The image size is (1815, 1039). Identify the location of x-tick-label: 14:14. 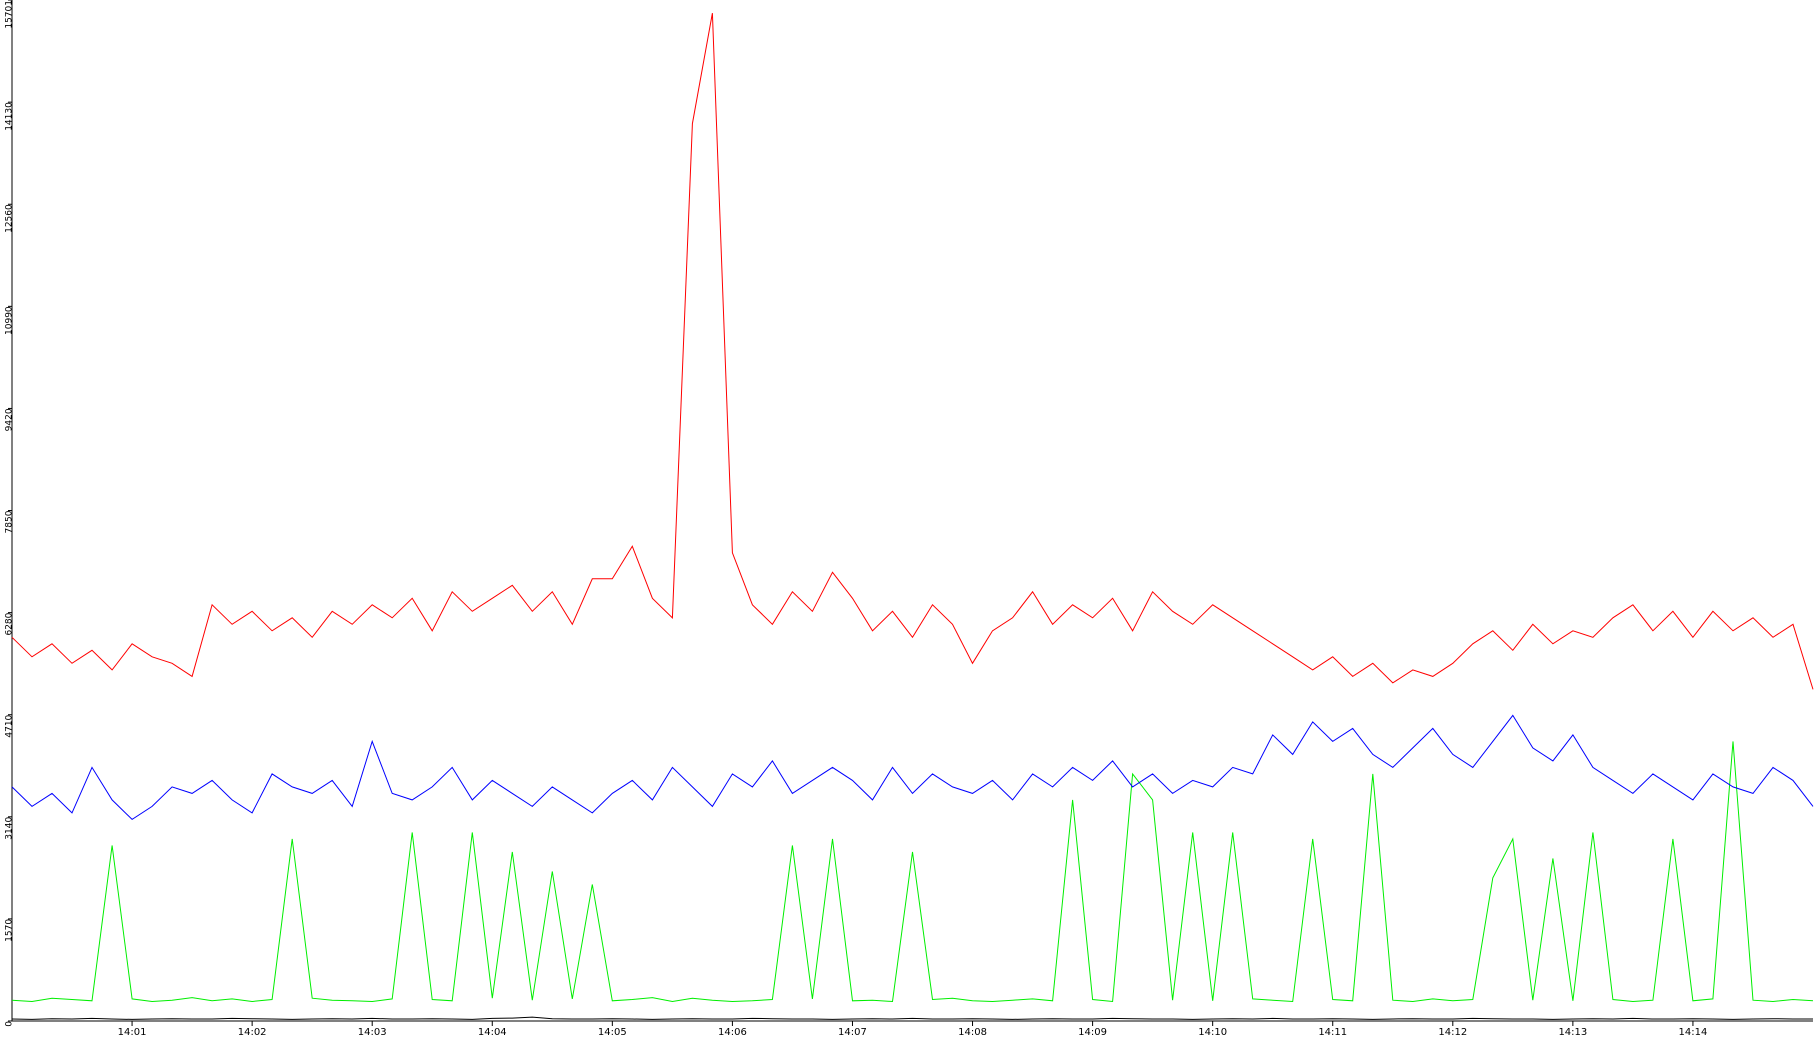
(1693, 1032).